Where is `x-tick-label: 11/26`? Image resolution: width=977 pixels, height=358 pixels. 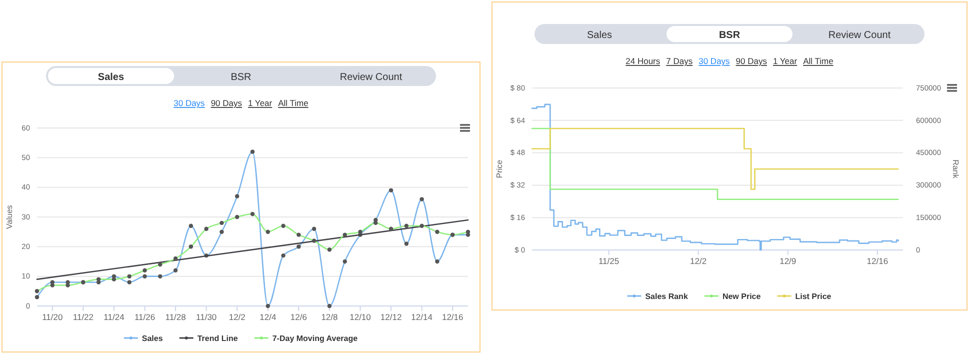 x-tick-label: 11/26 is located at coordinates (145, 317).